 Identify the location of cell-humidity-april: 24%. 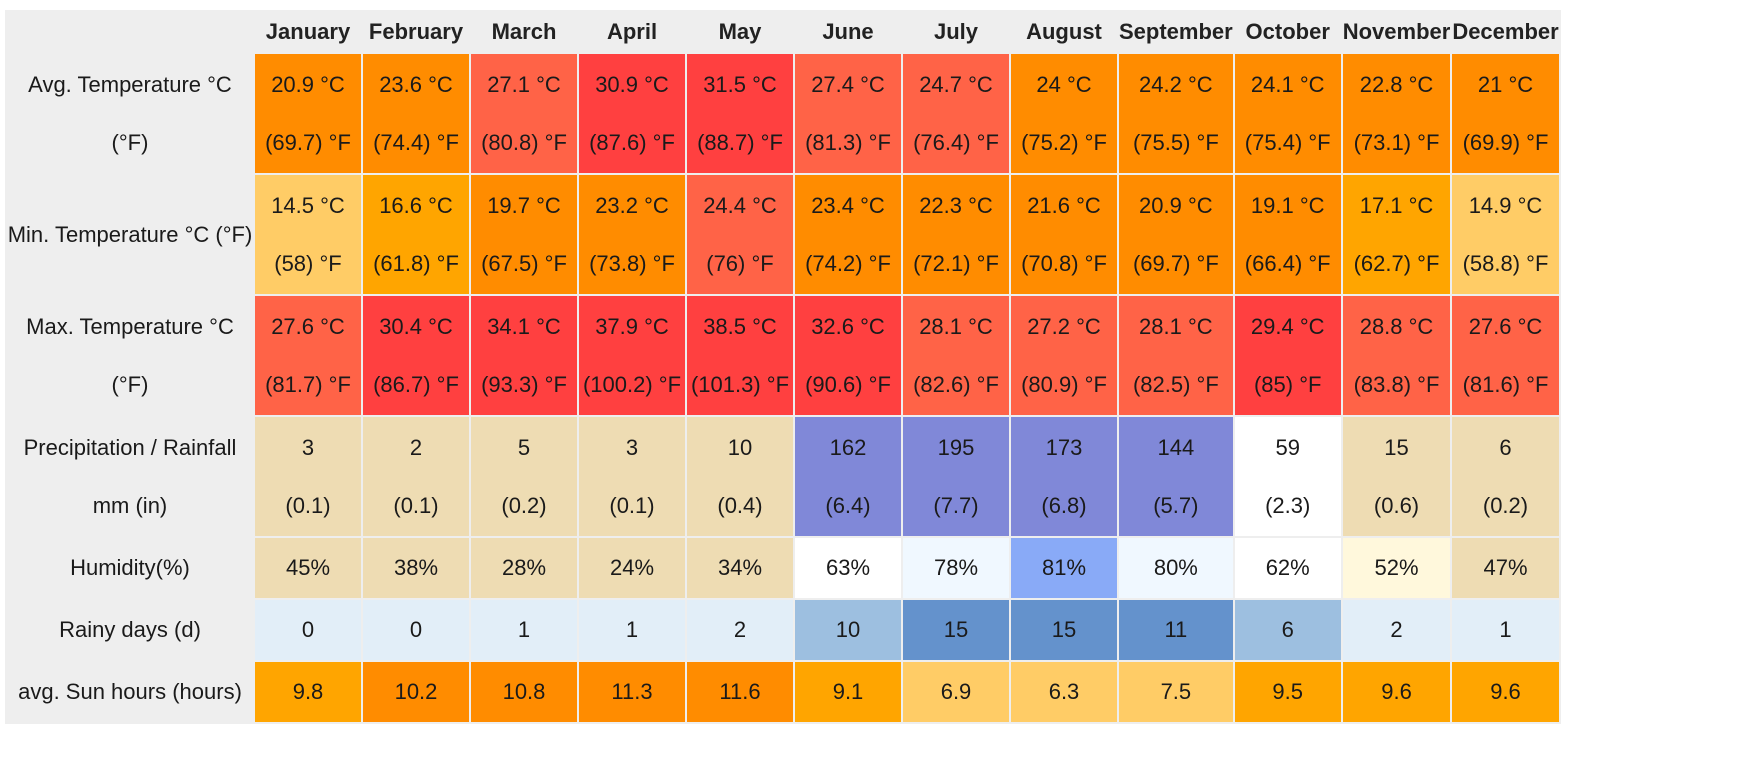
(632, 568).